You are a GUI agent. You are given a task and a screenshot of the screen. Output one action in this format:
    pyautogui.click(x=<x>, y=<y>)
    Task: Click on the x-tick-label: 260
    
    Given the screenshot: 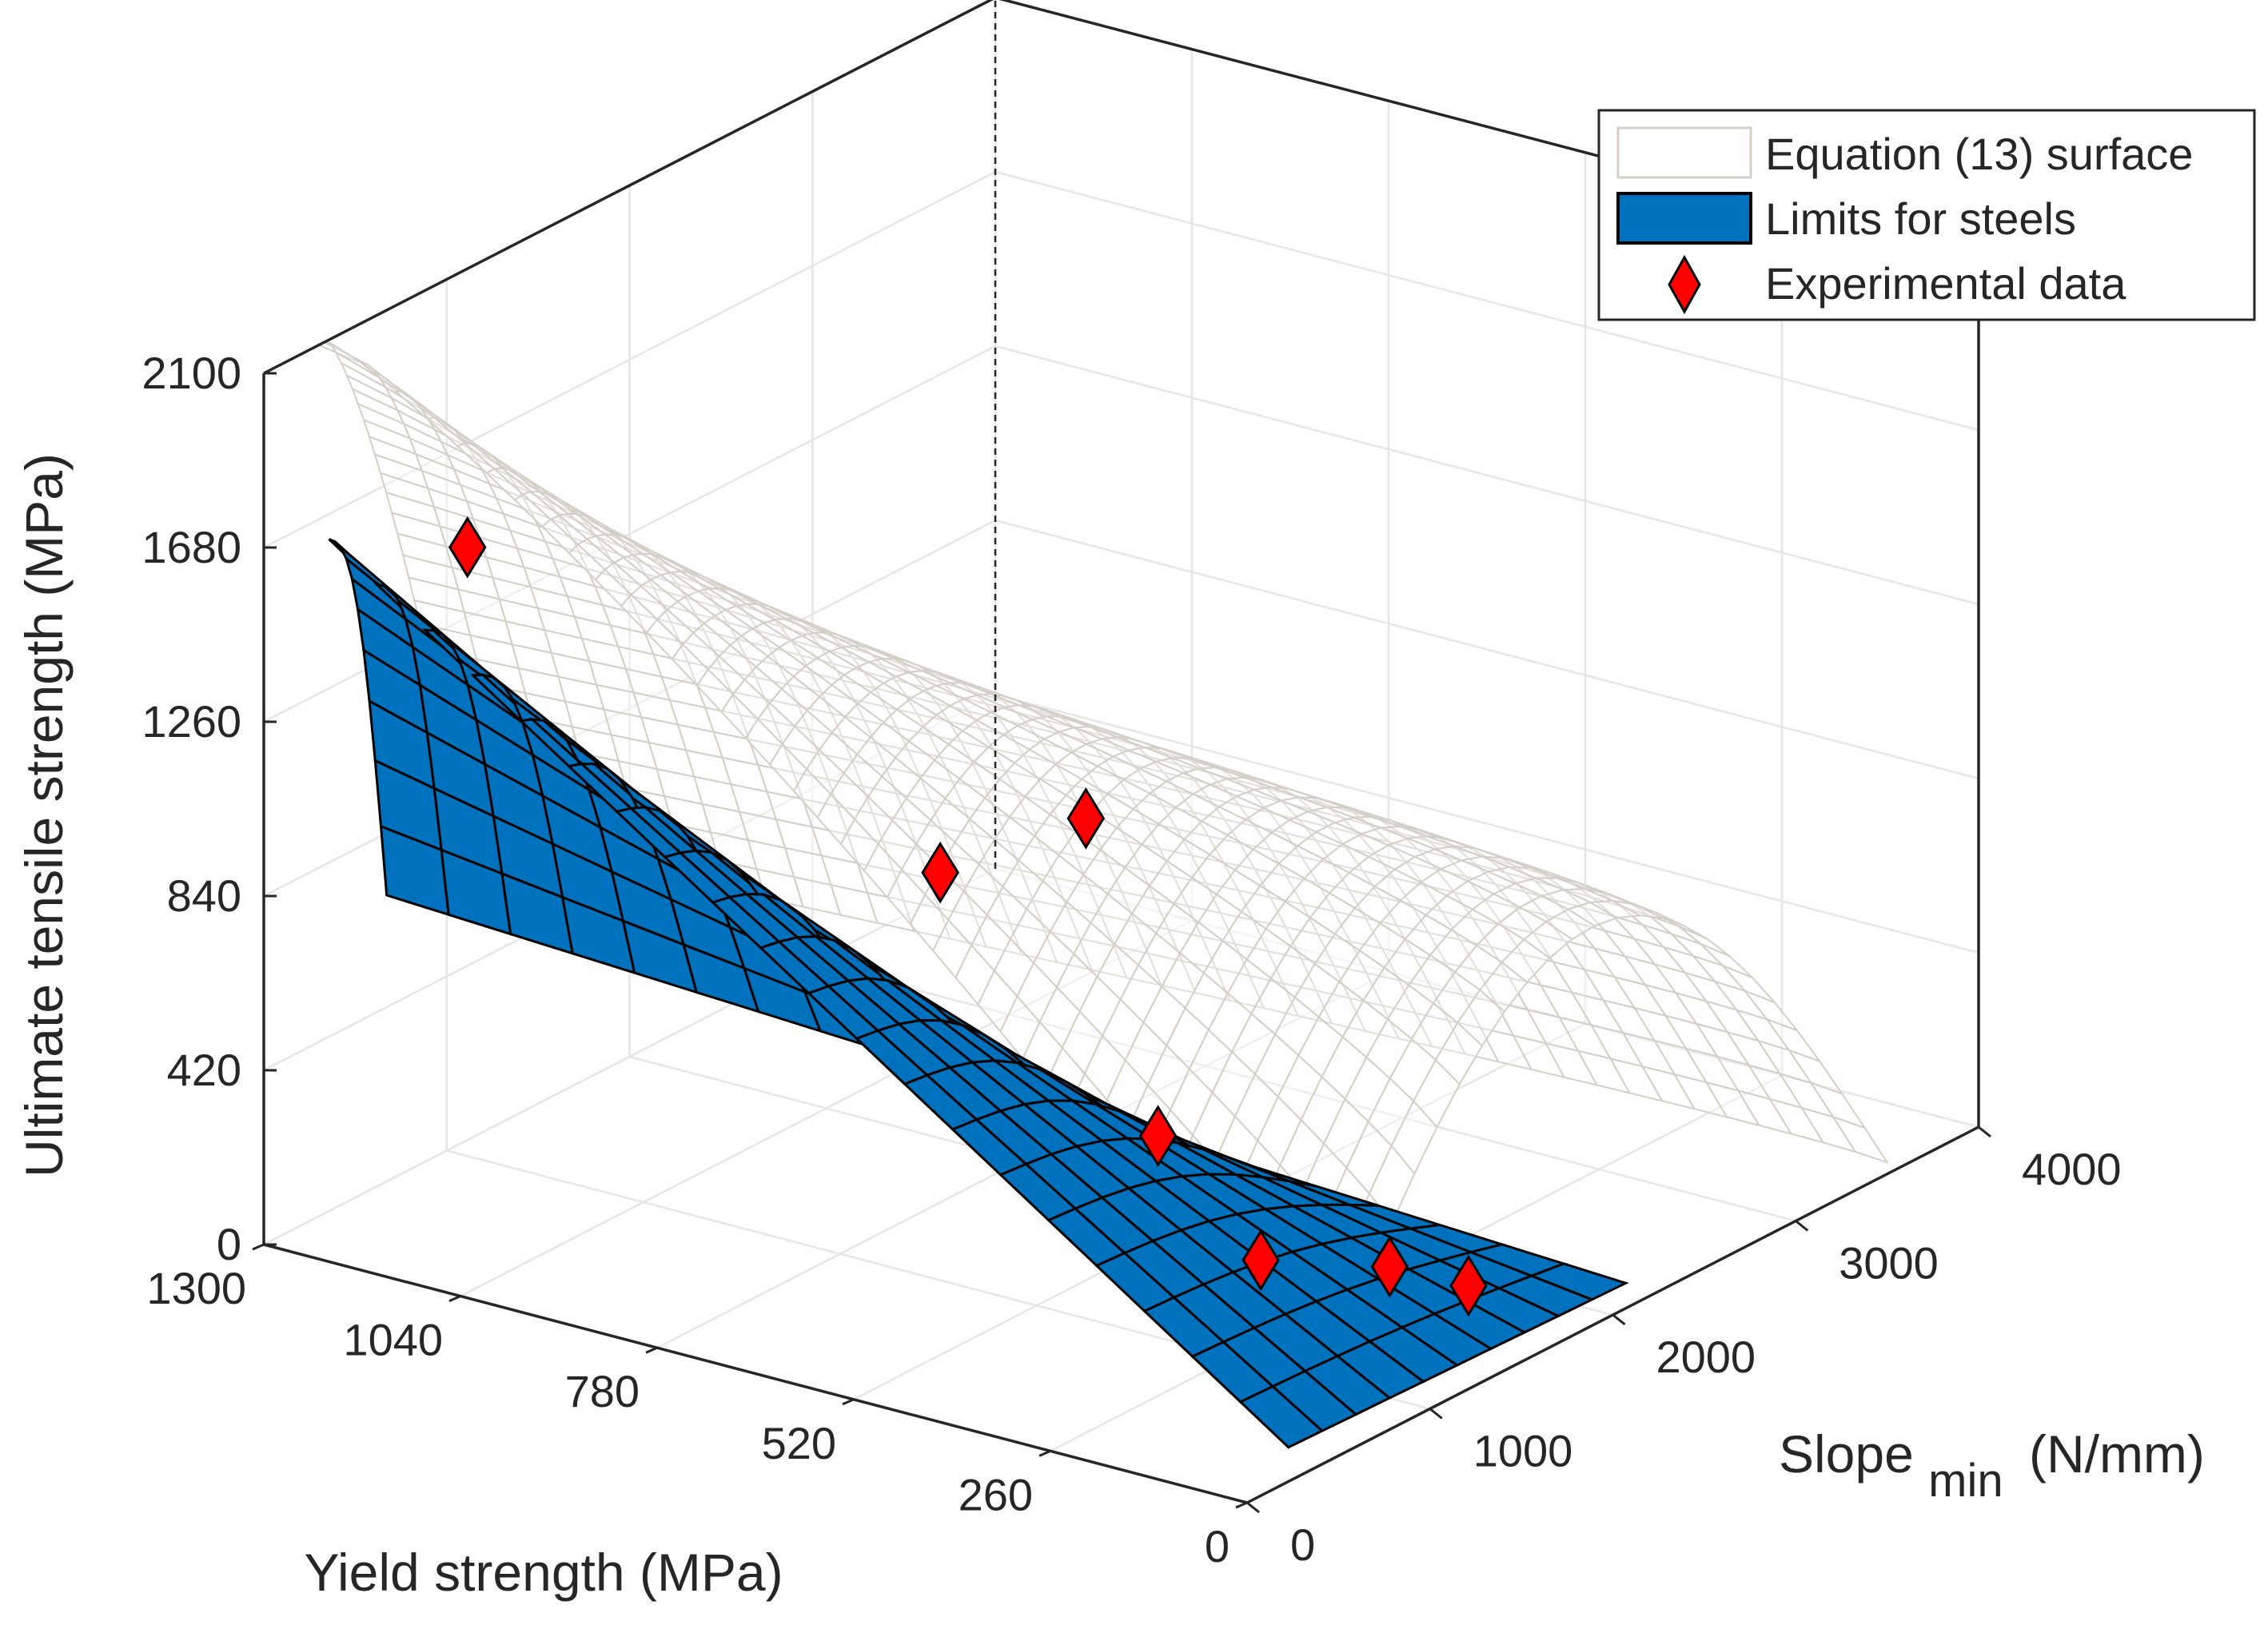 What is the action you would take?
    pyautogui.click(x=996, y=1494)
    